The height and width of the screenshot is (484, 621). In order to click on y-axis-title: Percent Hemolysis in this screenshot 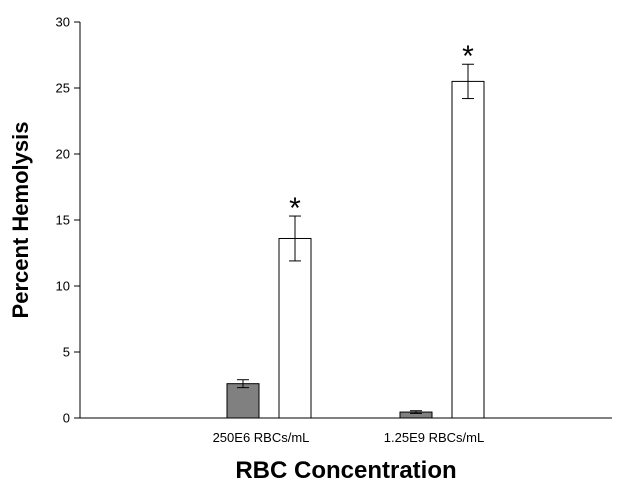, I will do `click(20, 220)`.